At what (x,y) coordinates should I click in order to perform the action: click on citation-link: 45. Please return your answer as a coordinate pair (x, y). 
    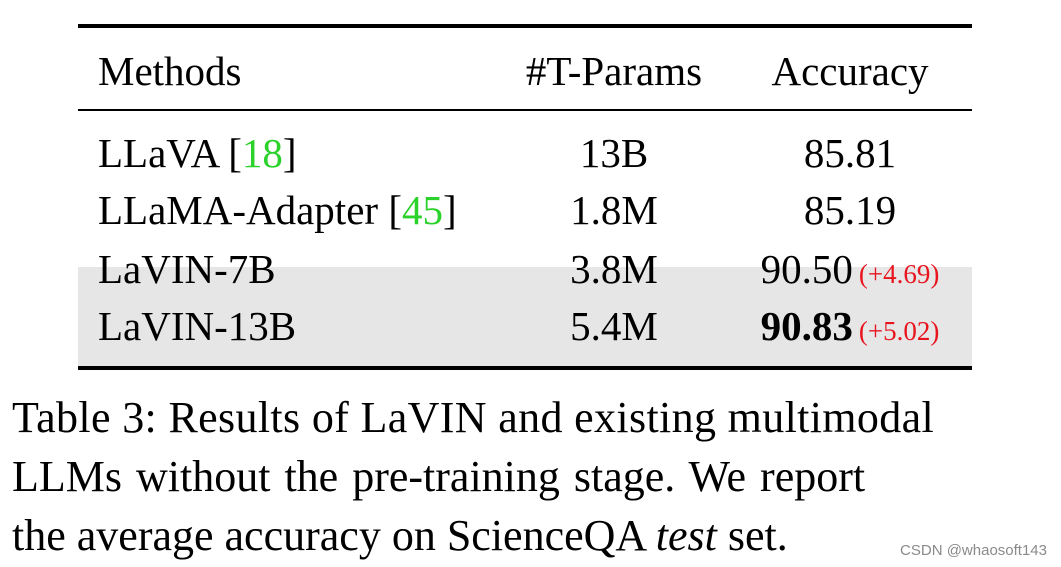
    Looking at the image, I should click on (422, 210).